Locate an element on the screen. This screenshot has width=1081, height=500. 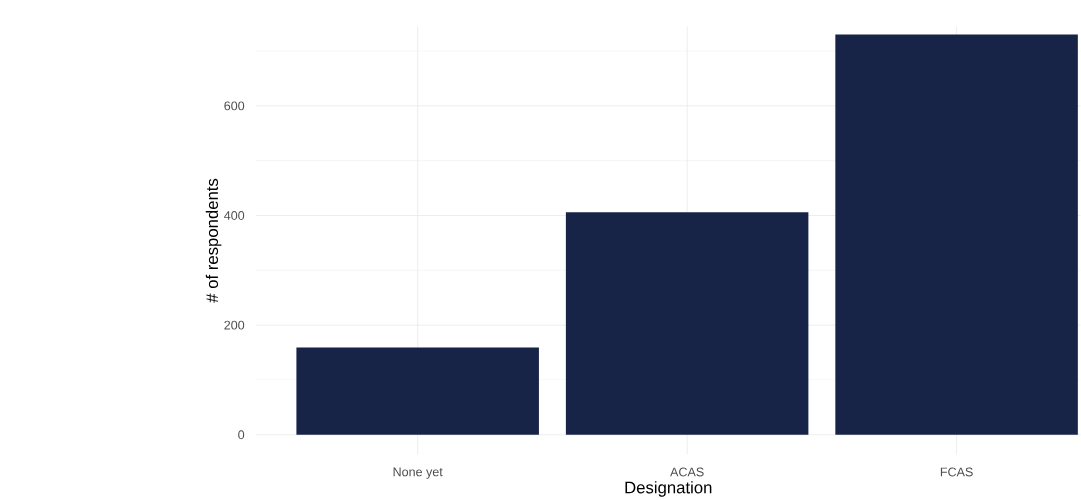
y-axis-title: # of respondents is located at coordinates (213, 241).